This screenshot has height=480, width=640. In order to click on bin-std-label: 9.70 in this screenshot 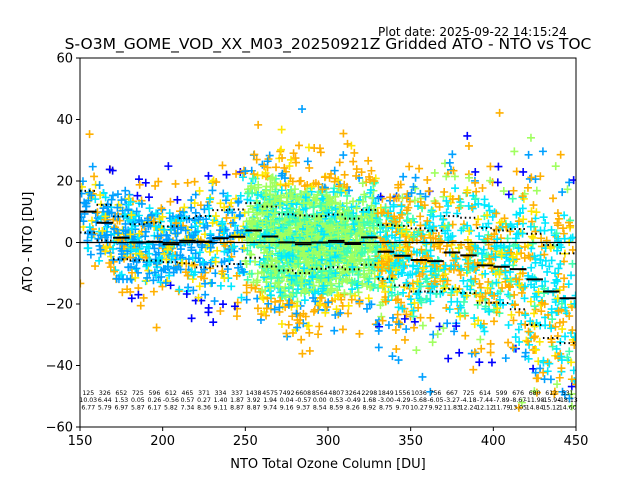, I will do `click(403, 407)`.